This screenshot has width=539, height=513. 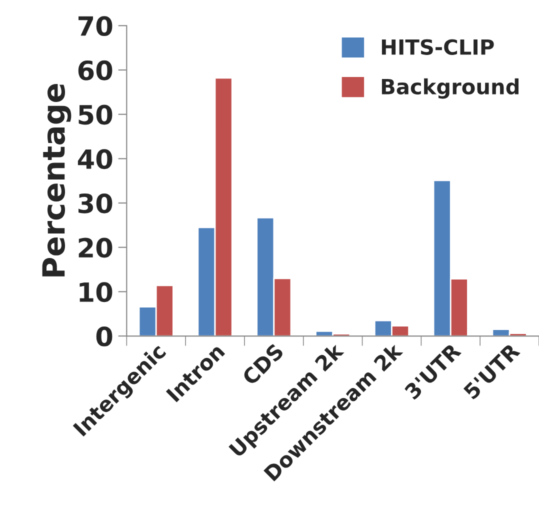 What do you see at coordinates (95, 248) in the screenshot?
I see `y-tick-label: 20` at bounding box center [95, 248].